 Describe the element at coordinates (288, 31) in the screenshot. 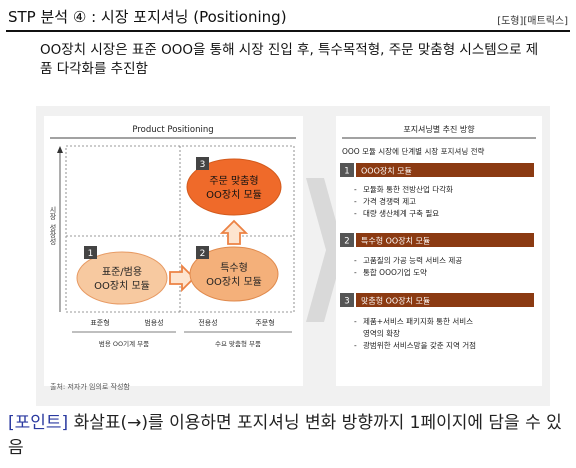

I see `title-divider` at that location.